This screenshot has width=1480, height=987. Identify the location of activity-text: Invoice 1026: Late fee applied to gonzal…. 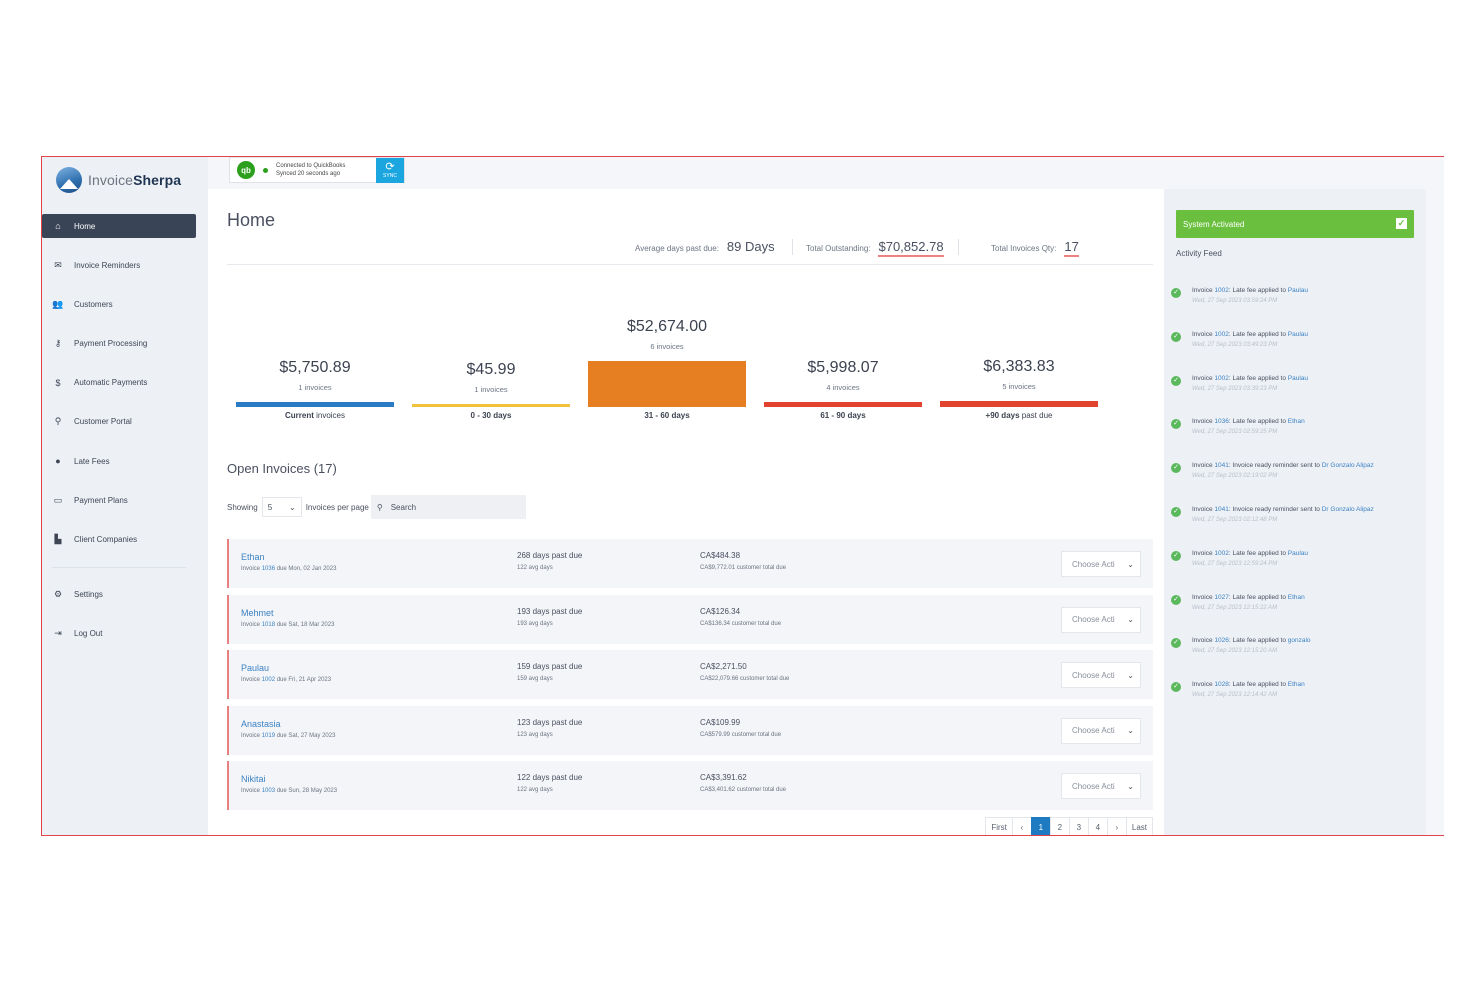
(1251, 640).